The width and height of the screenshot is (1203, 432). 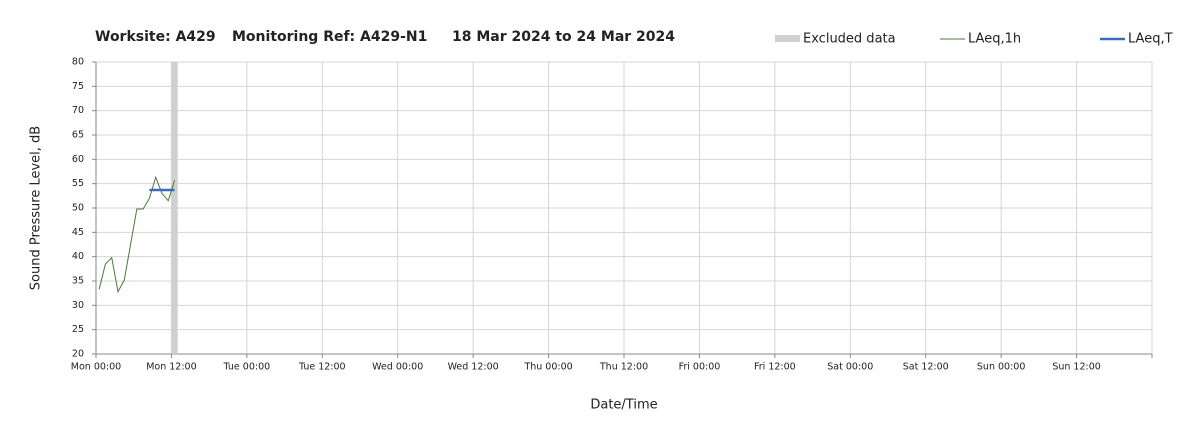 I want to click on legend-swatch, so click(x=787, y=38).